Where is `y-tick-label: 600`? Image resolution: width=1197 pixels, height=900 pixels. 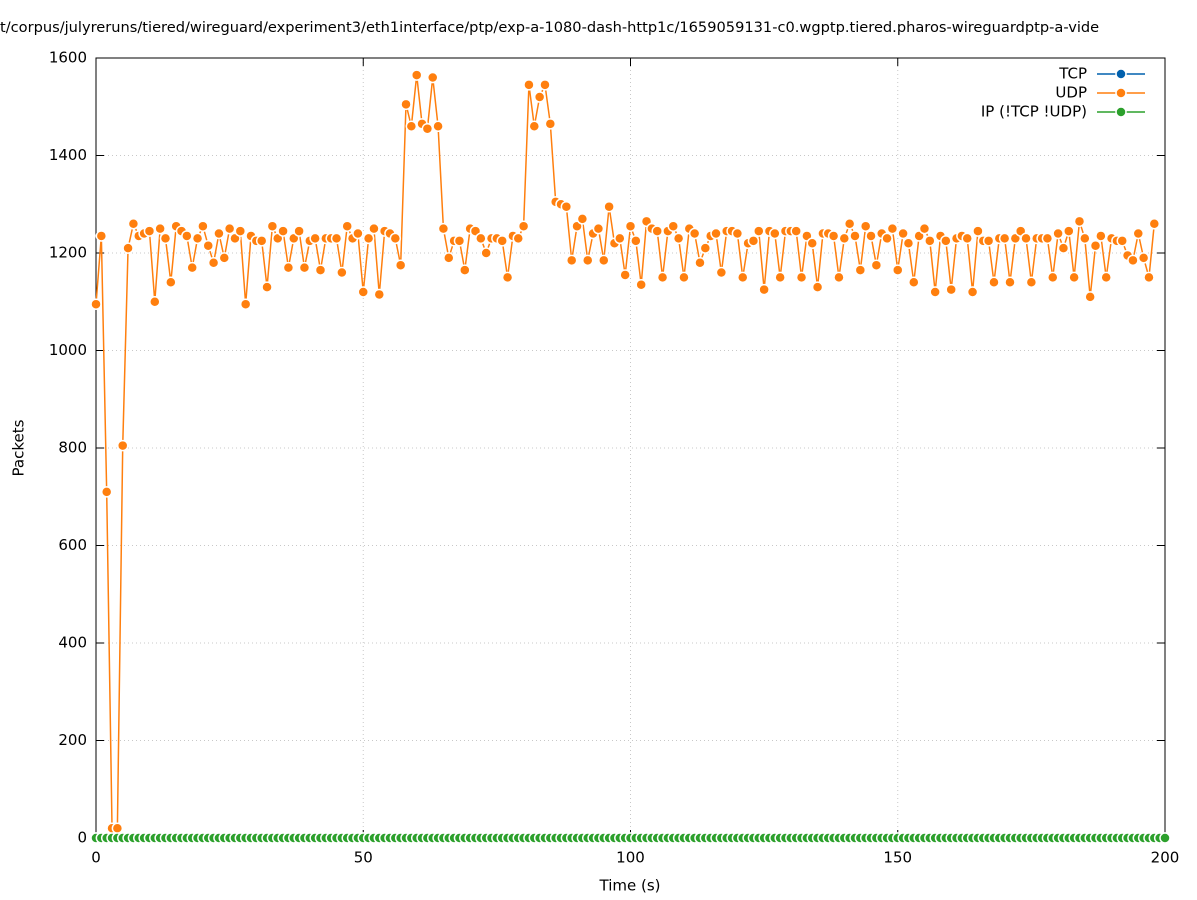
y-tick-label: 600 is located at coordinates (72, 545).